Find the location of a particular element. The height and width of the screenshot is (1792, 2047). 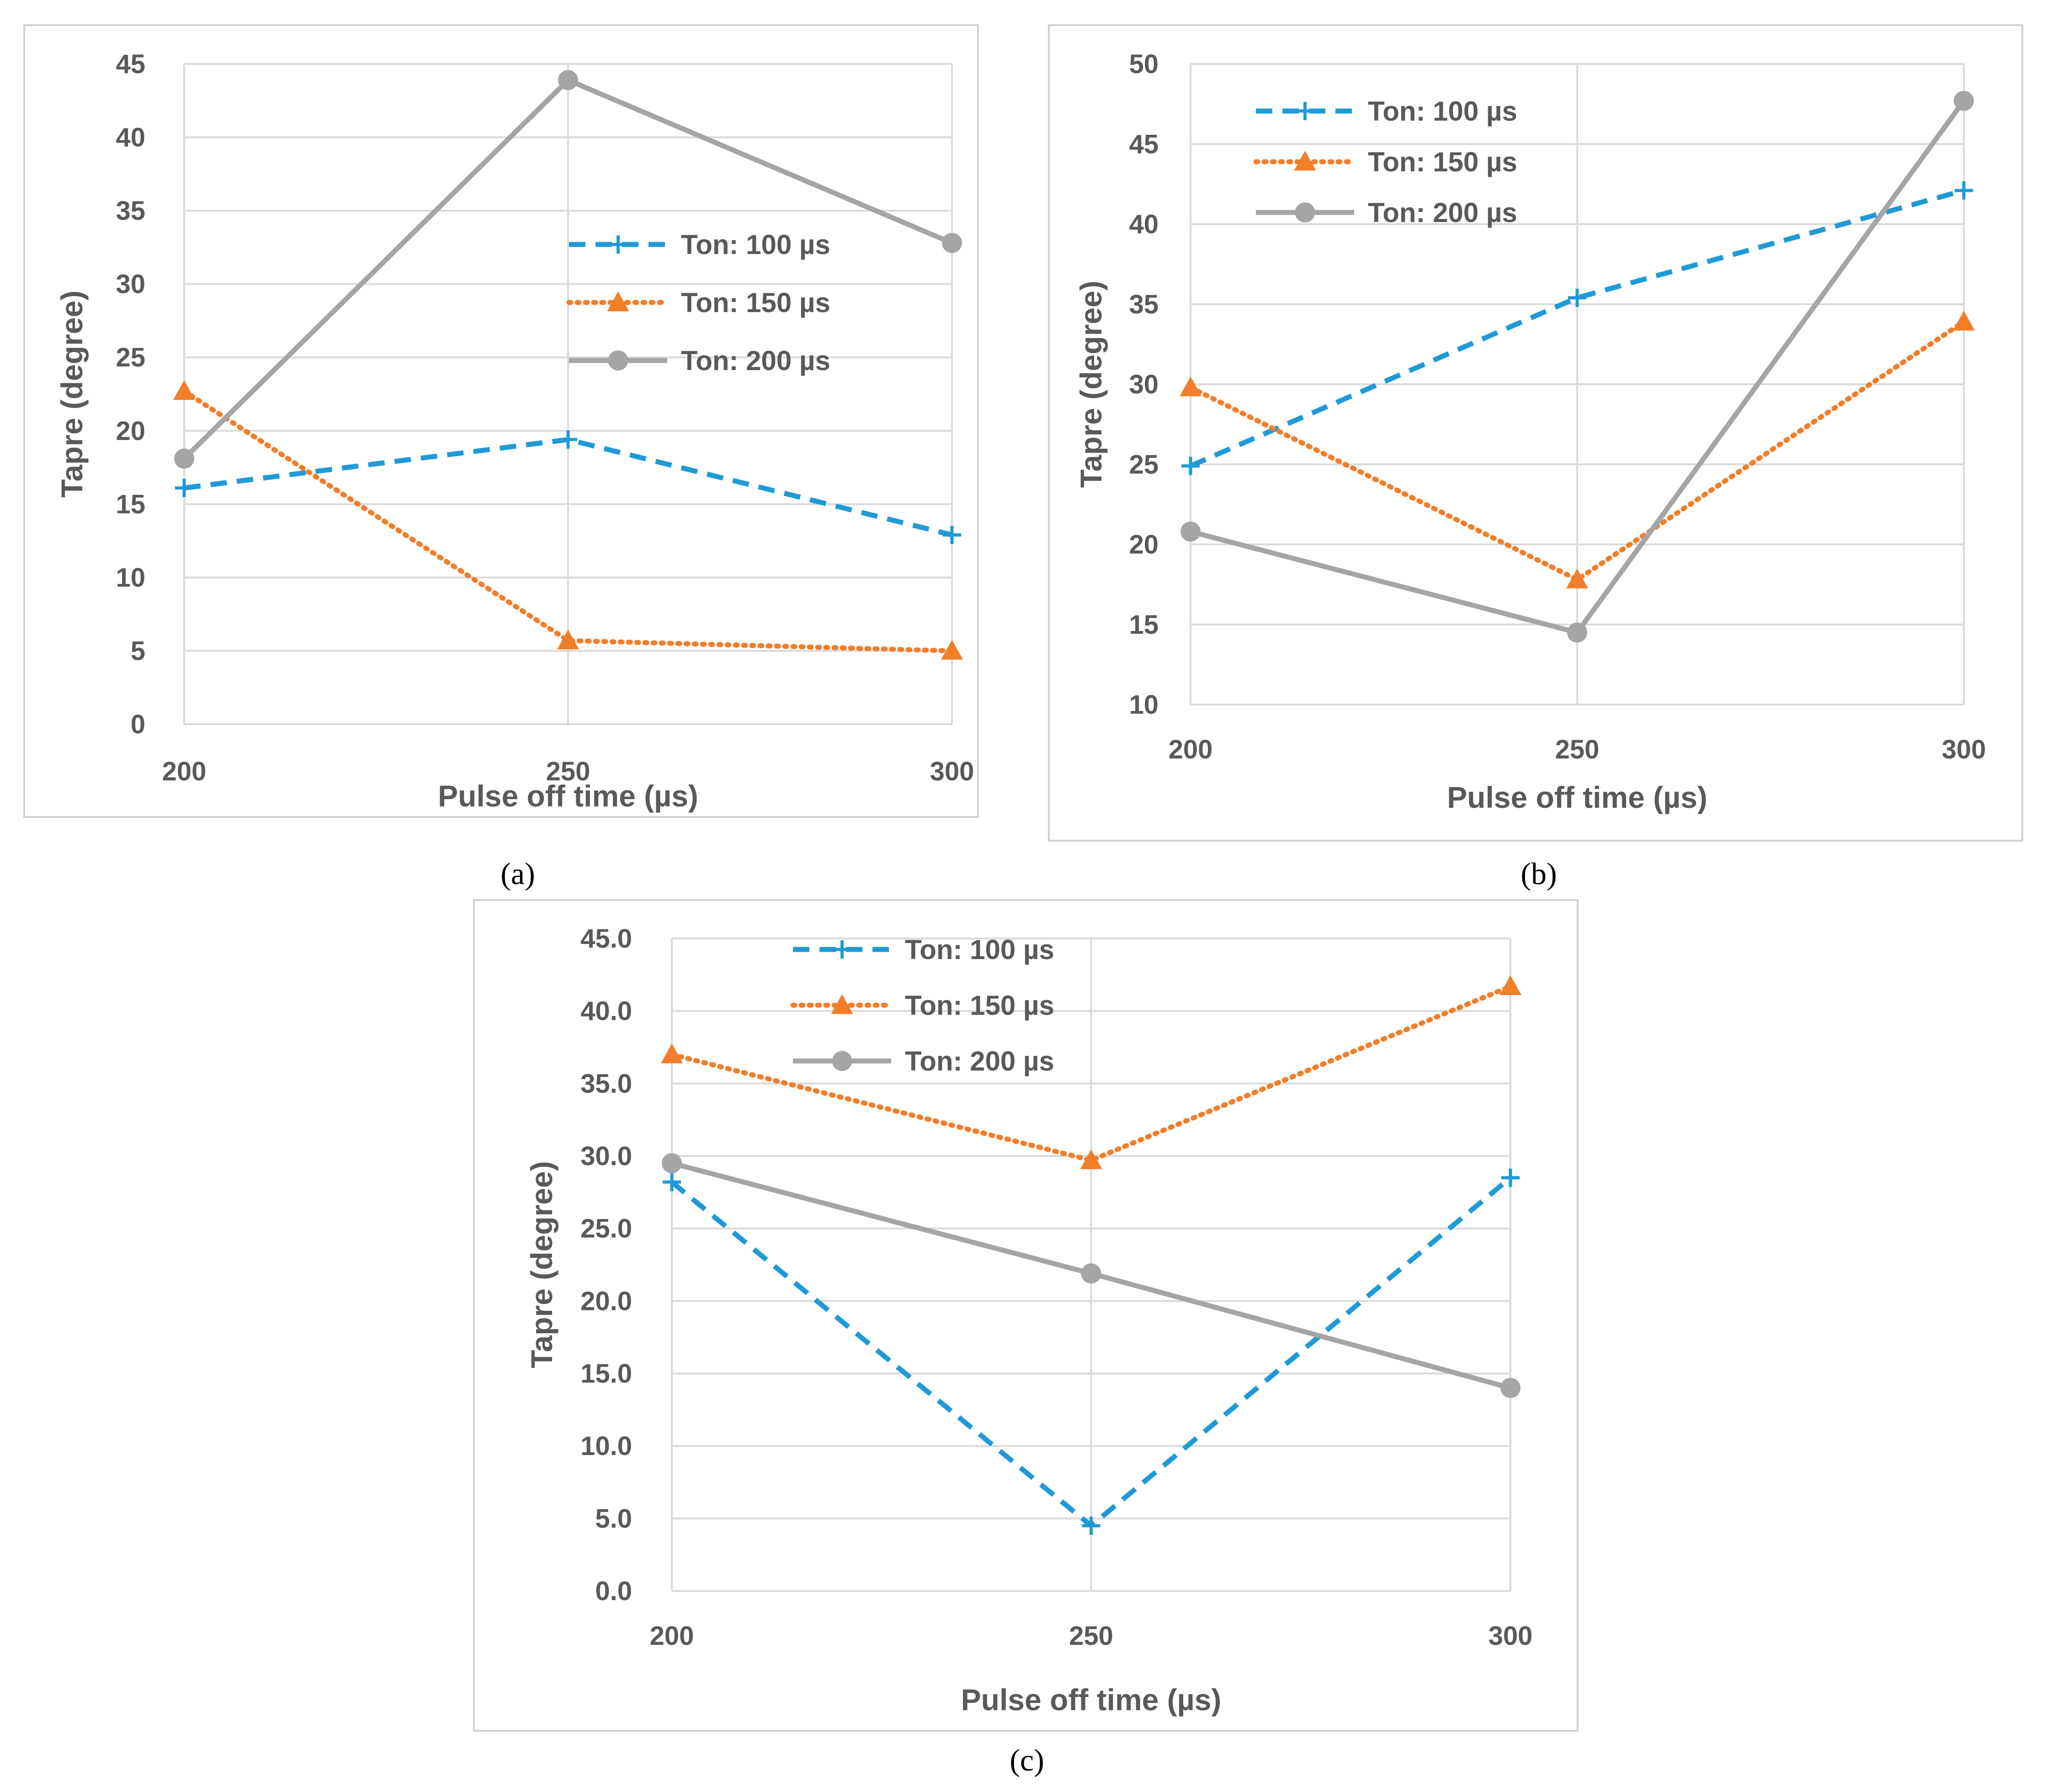

y-tick-label: 45.0 is located at coordinates (606, 939).